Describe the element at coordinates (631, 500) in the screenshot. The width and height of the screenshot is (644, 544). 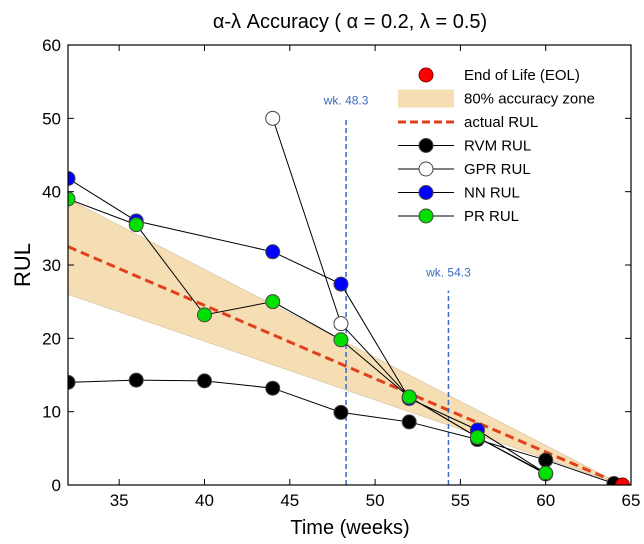
I see `x-tick-label: 65` at that location.